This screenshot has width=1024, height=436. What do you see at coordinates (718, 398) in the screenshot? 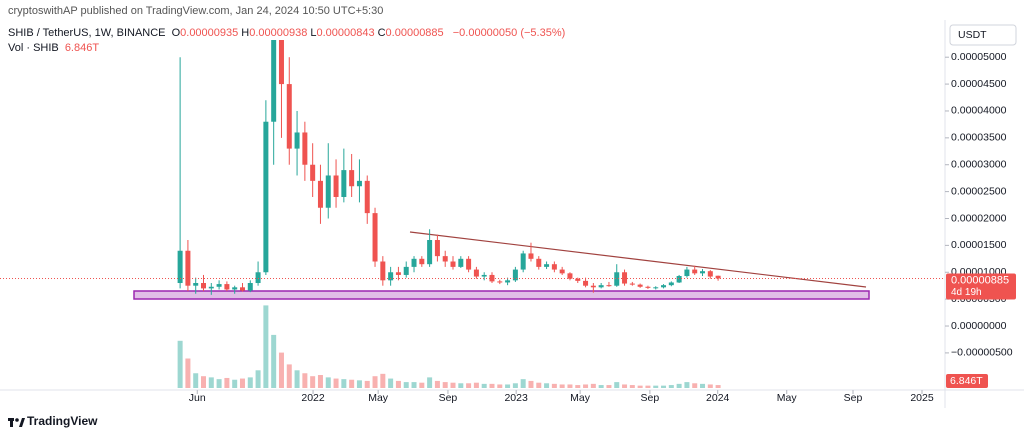
I see `x-tick-label: 2024` at bounding box center [718, 398].